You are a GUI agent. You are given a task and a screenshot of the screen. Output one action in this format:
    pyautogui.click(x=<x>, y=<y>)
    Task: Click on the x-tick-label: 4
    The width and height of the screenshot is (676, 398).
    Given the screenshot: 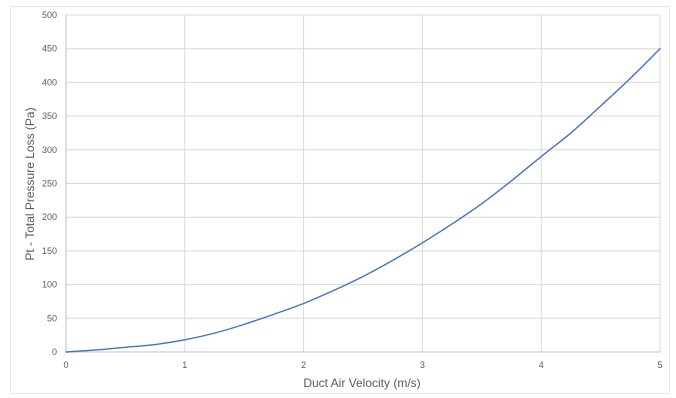 What is the action you would take?
    pyautogui.click(x=541, y=365)
    